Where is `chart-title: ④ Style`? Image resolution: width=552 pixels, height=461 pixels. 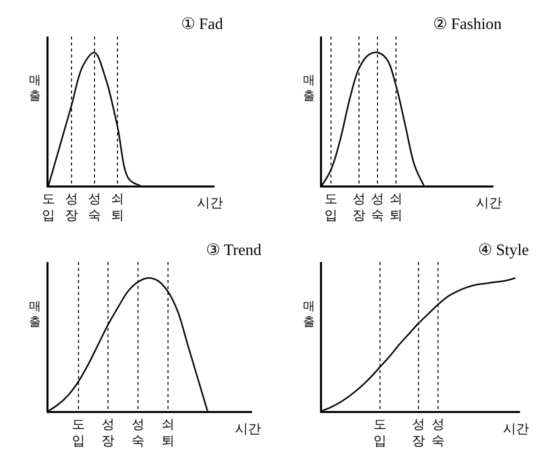
chart-title: ④ Style is located at coordinates (503, 250).